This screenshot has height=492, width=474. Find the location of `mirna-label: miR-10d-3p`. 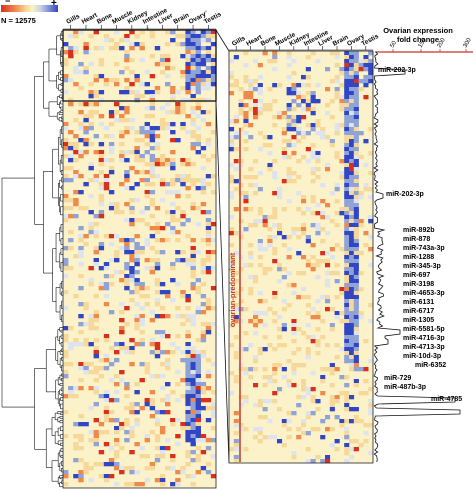

mirna-label: miR-10d-3p is located at coordinates (422, 356).